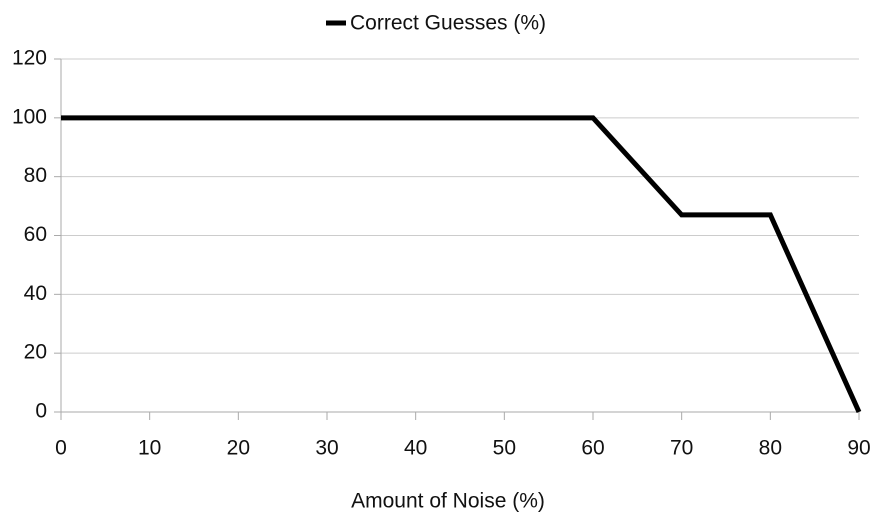 The height and width of the screenshot is (518, 877). What do you see at coordinates (681, 448) in the screenshot?
I see `x-tick-label: 70` at bounding box center [681, 448].